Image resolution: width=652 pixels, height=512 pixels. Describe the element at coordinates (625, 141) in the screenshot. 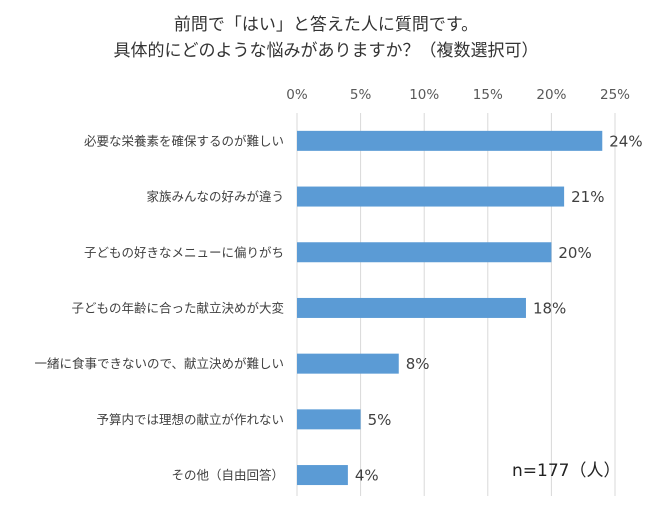

I see `data-label: 24%` at that location.